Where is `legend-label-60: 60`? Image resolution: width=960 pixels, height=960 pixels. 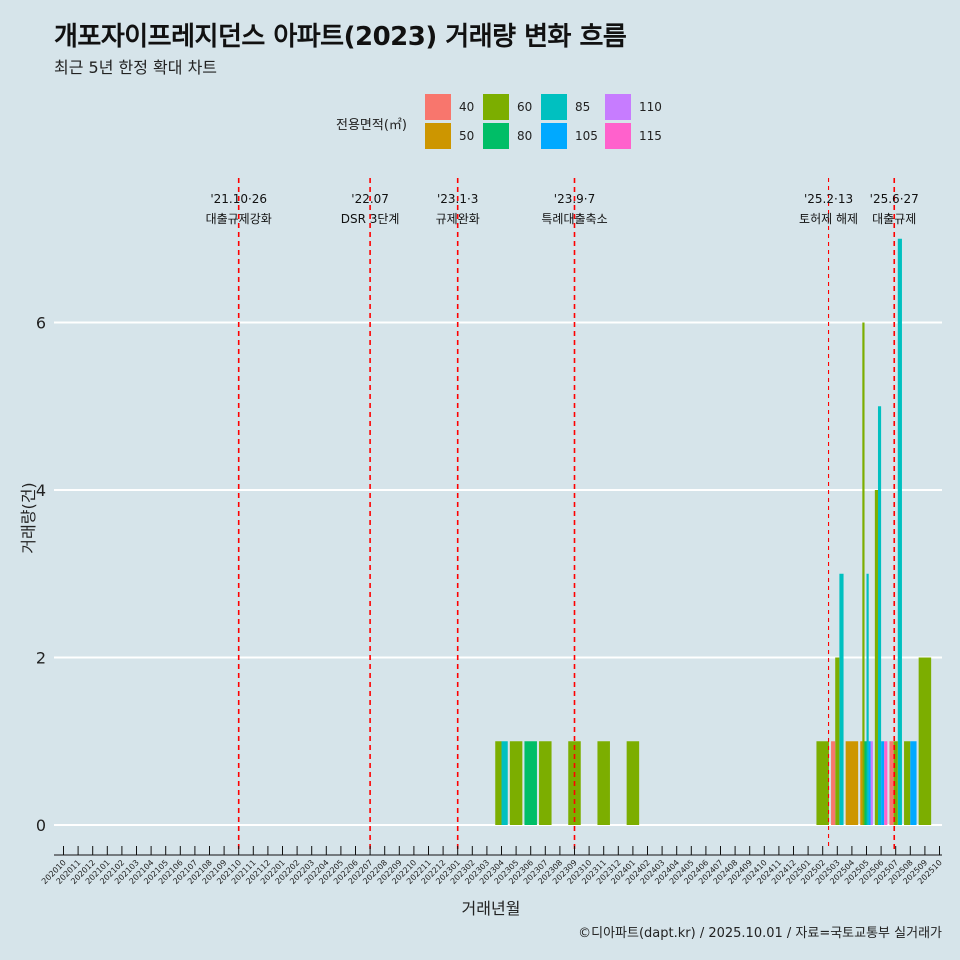
legend-label-60: 60 is located at coordinates (525, 107).